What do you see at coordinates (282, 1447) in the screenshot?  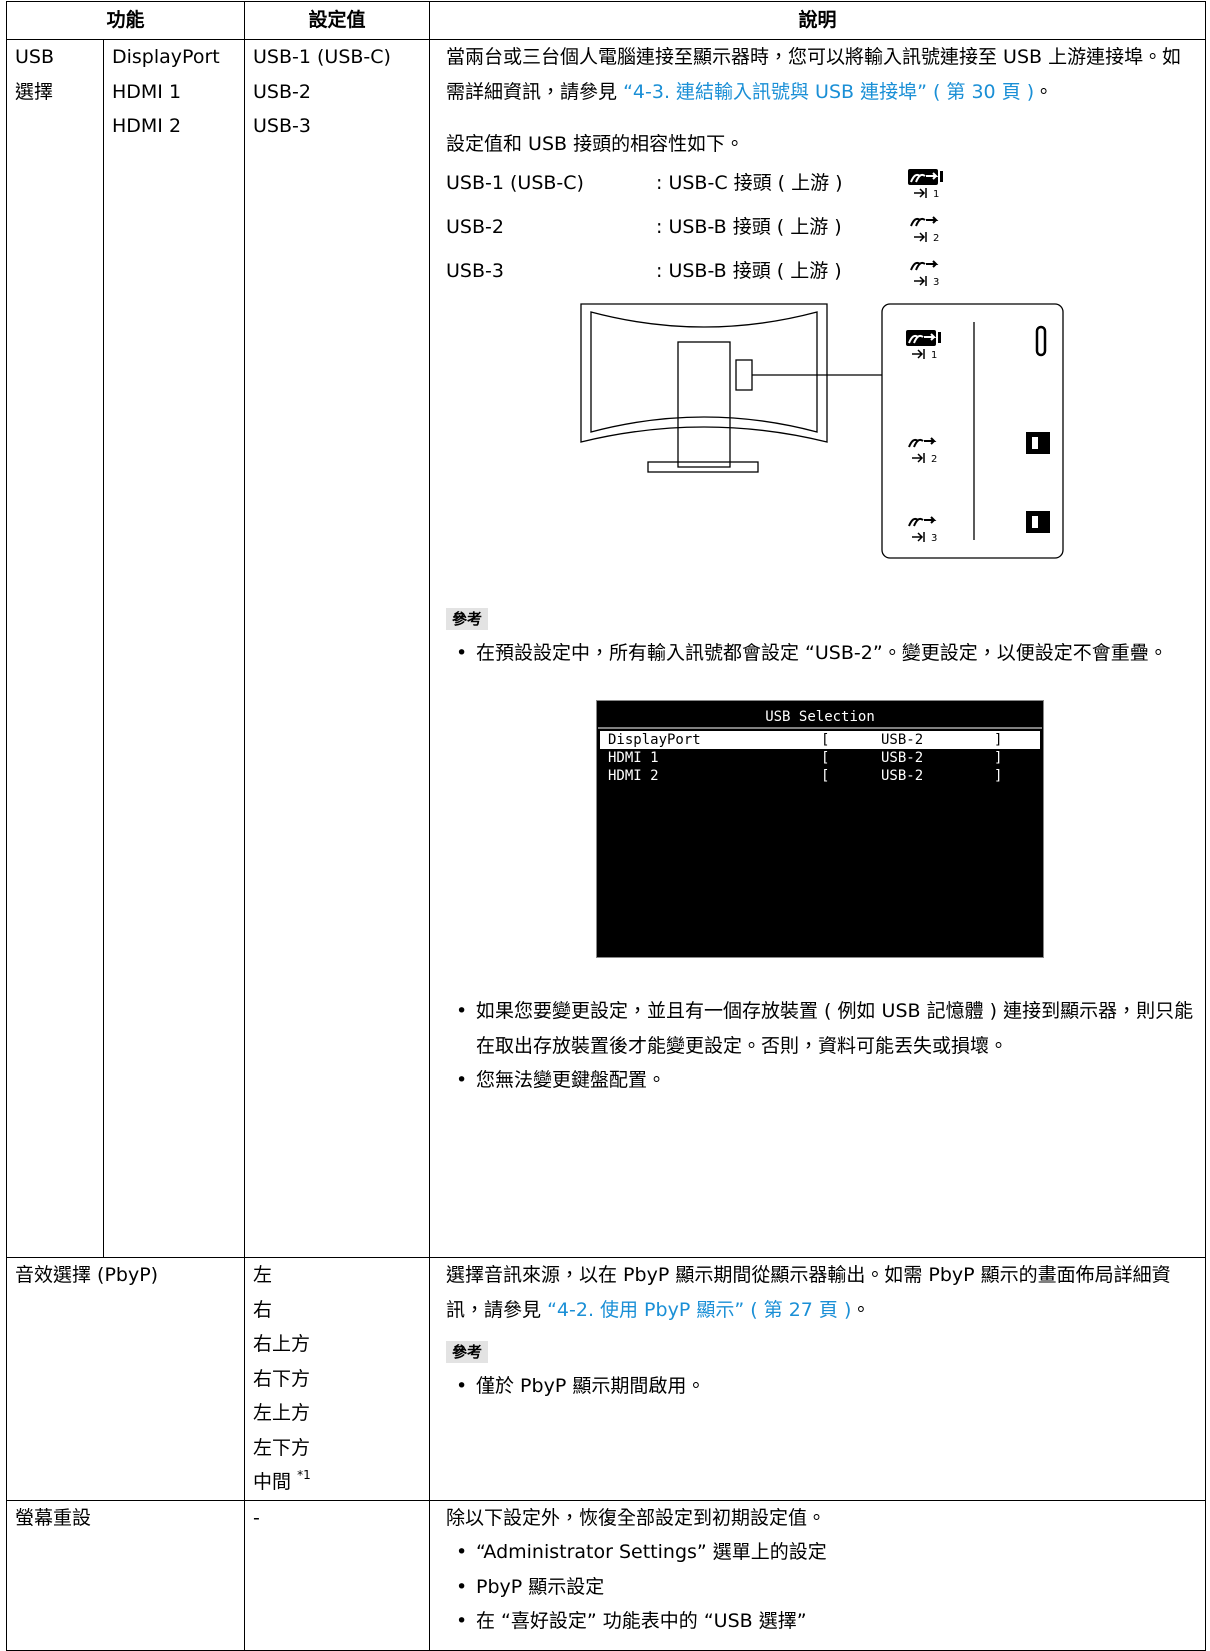 I see `setting-text: 左下方` at bounding box center [282, 1447].